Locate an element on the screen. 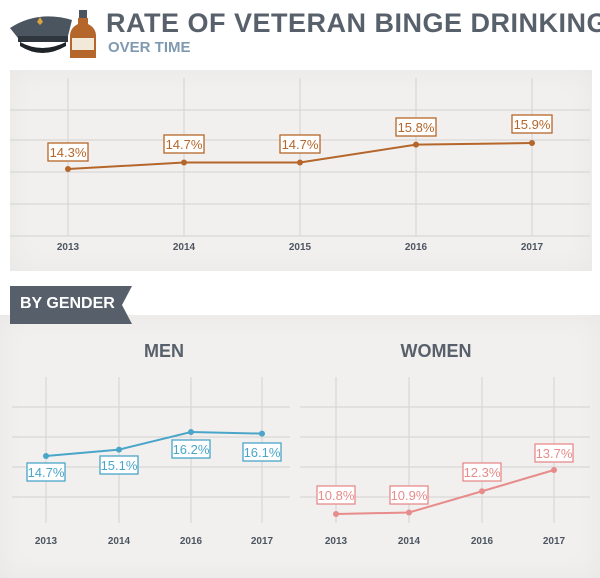 The width and height of the screenshot is (600, 578). data-label: 14.3% is located at coordinates (68, 152).